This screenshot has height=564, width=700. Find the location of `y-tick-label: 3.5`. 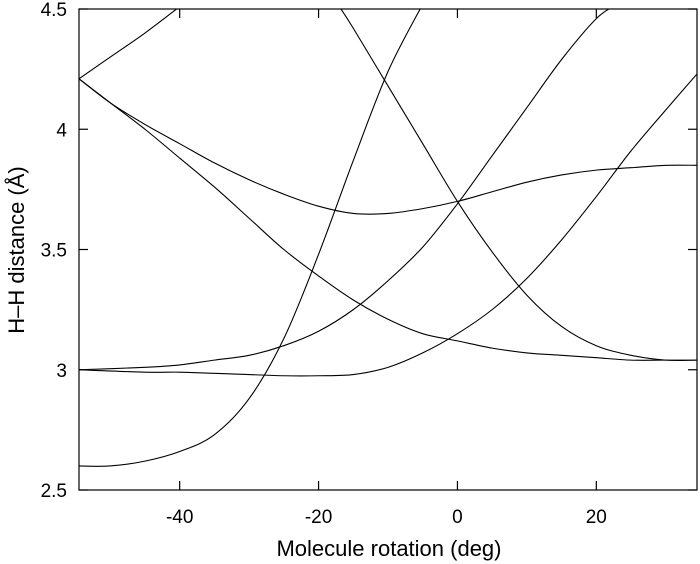

y-tick-label: 3.5 is located at coordinates (54, 251).